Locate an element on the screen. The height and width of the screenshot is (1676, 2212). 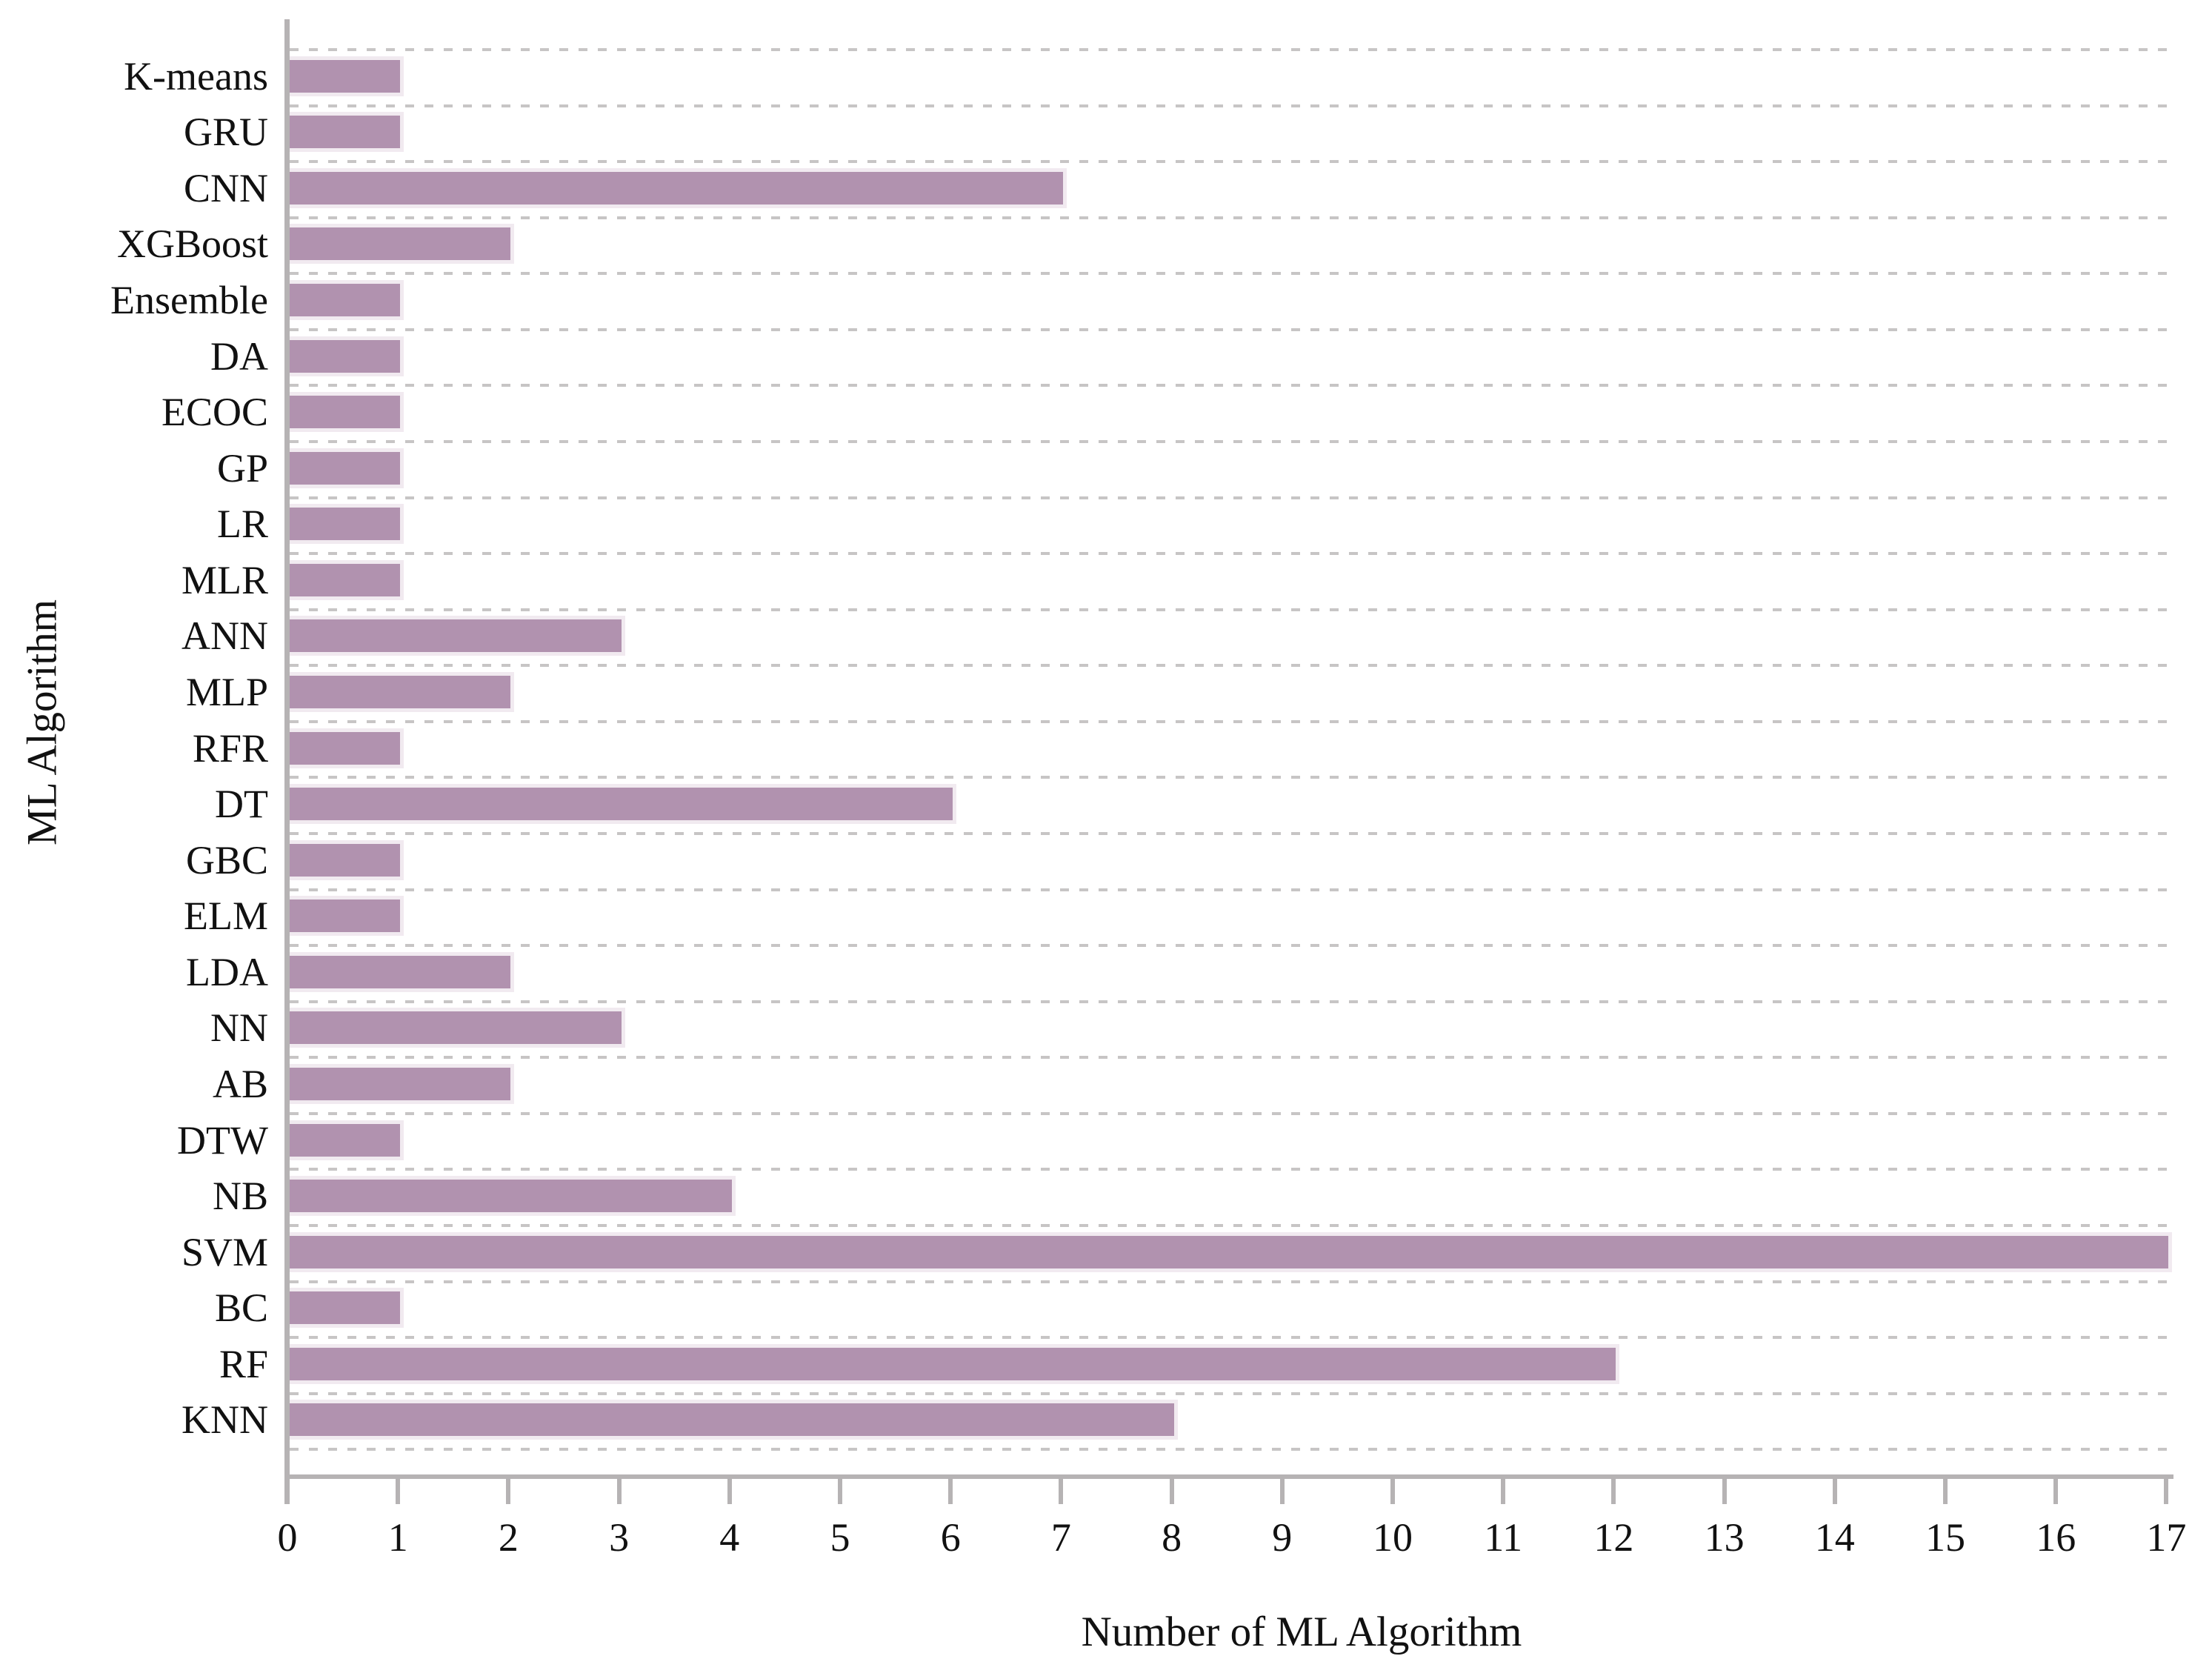
x-tick-label-11: 11 is located at coordinates (1503, 1538).